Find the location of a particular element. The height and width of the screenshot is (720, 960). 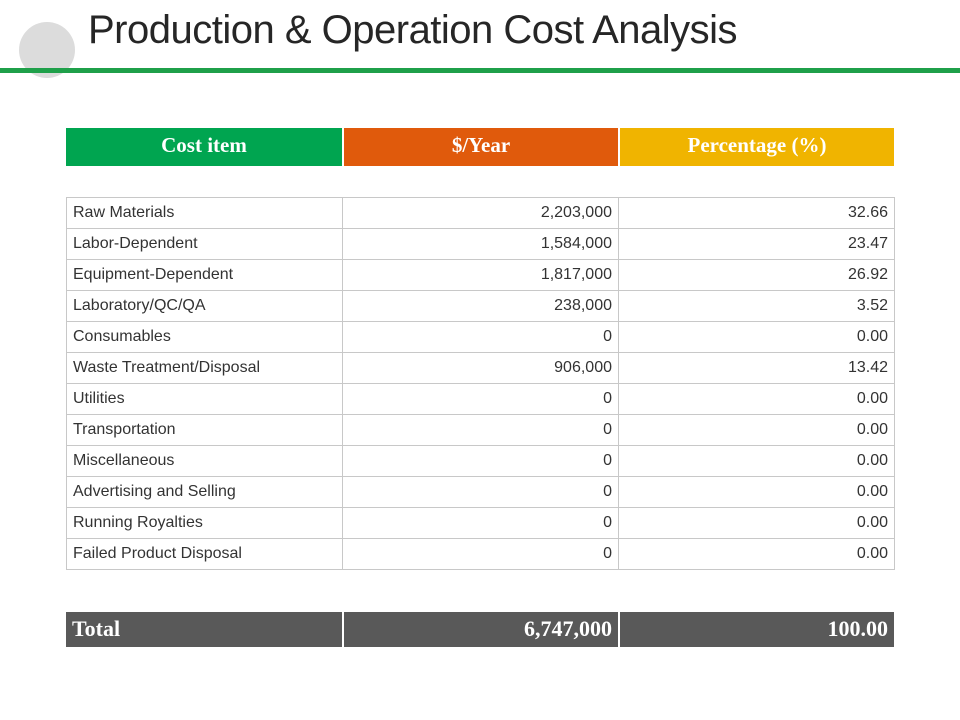

cost-item-cell: Advertising and Selling is located at coordinates (204, 492).